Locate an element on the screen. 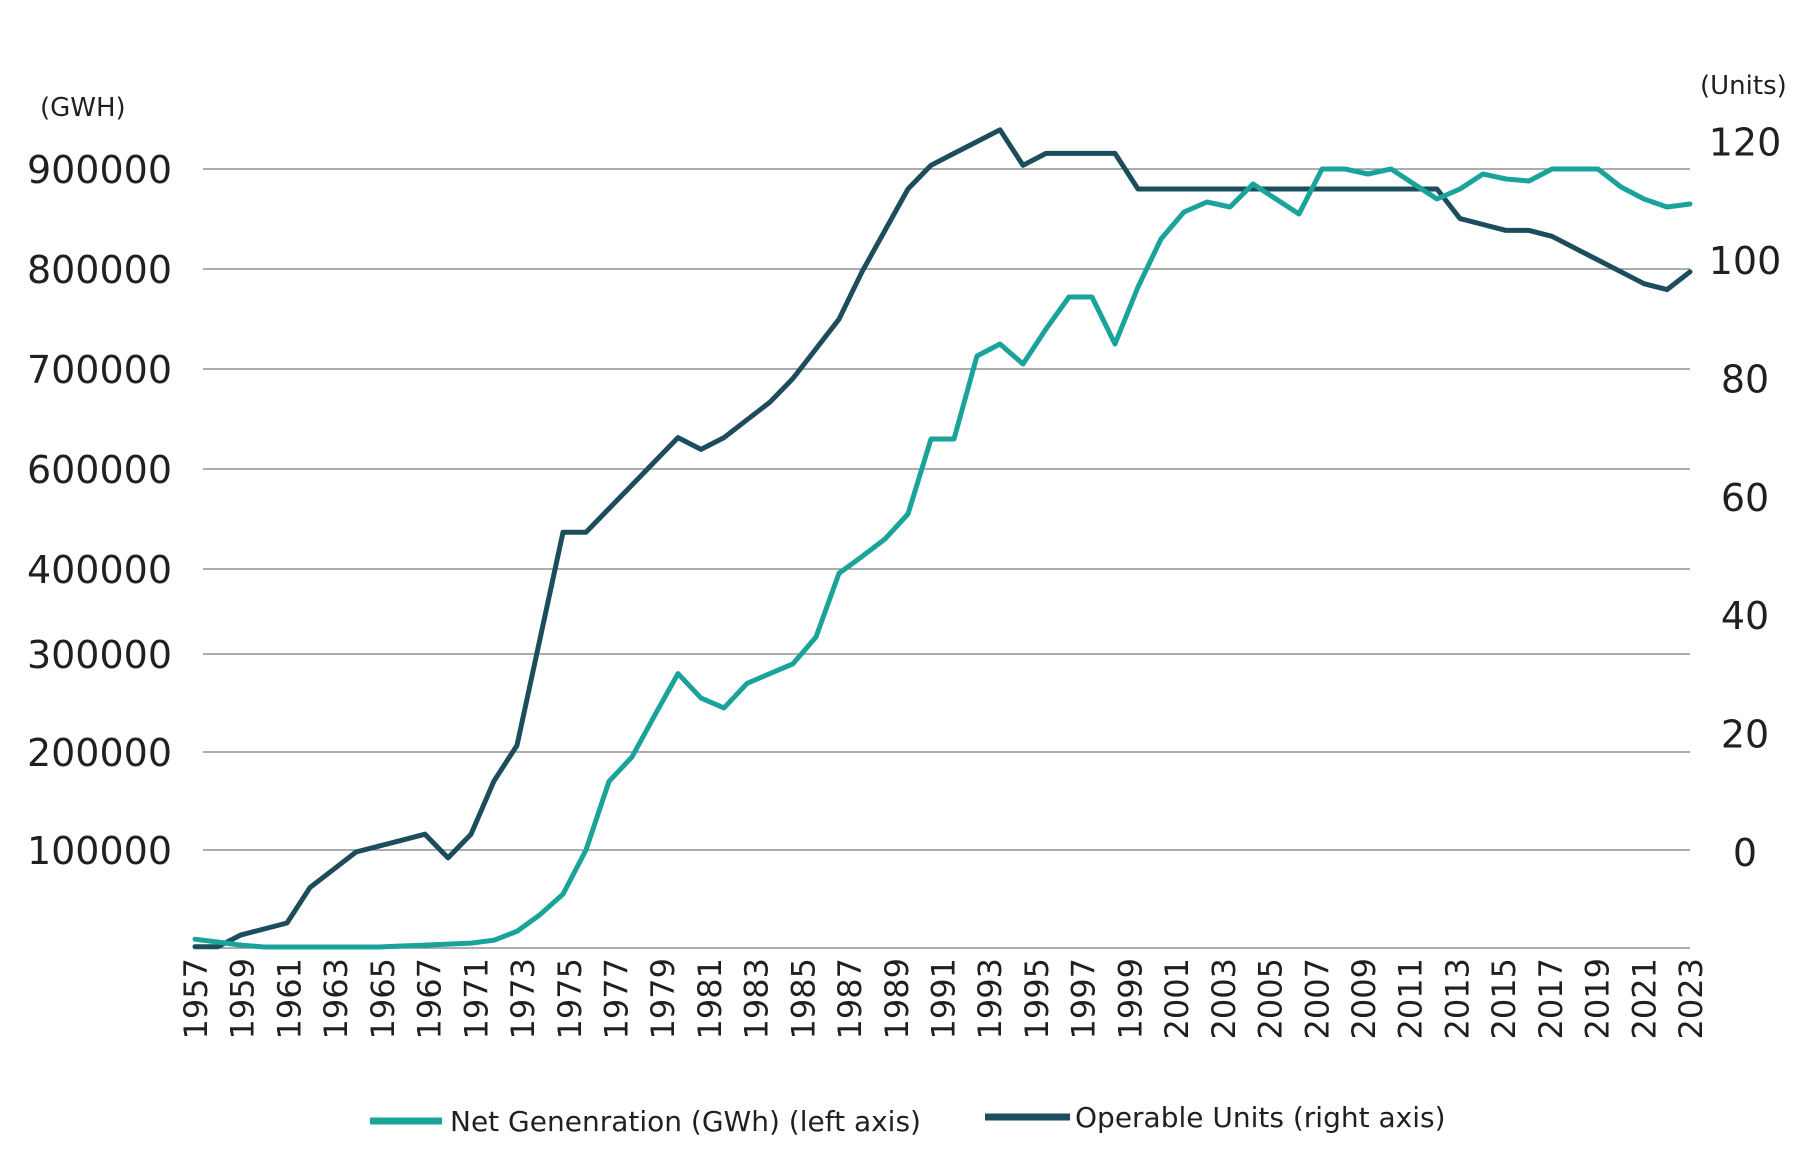 This screenshot has height=1174, width=1813. x-tick-label: 1975 is located at coordinates (570, 998).